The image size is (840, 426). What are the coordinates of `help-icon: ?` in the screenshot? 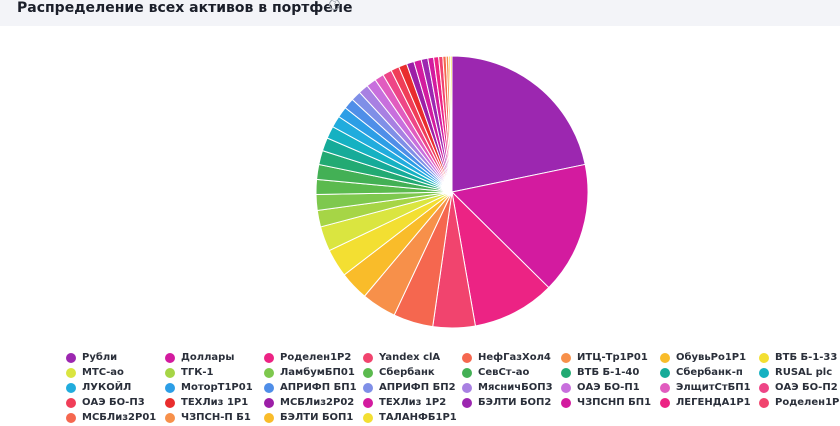 It's located at (334, 5).